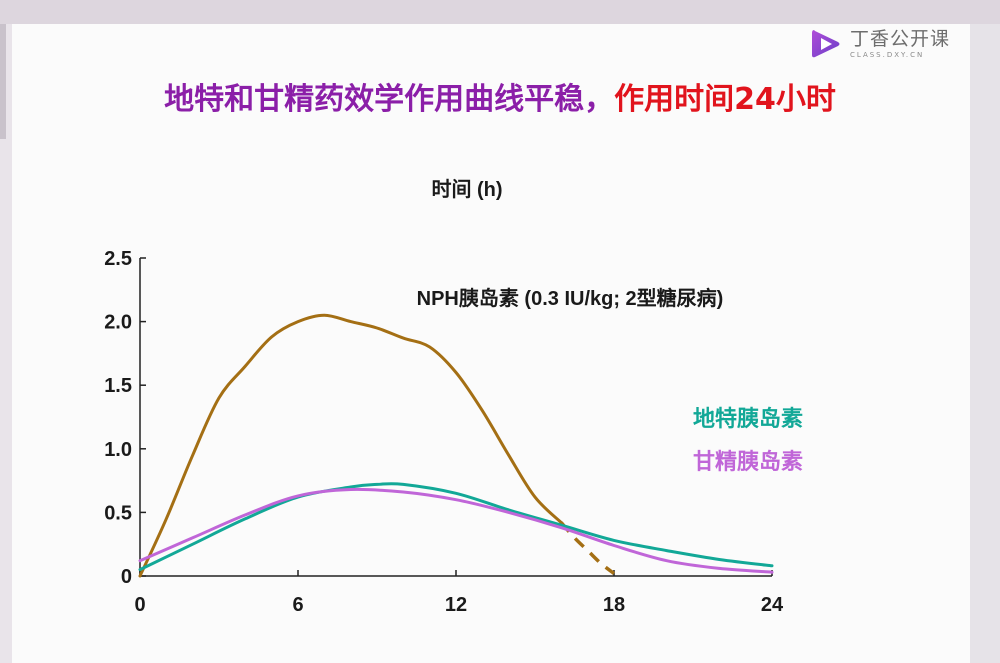 This screenshot has height=663, width=1000. What do you see at coordinates (118, 323) in the screenshot?
I see `y-tick-label: 2.0` at bounding box center [118, 323].